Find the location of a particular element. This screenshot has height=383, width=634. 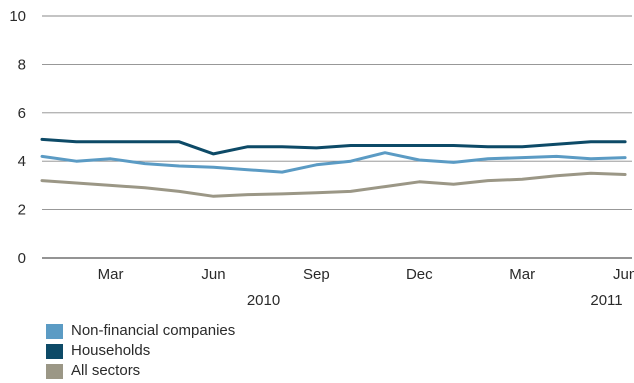

series-line-all-sectors is located at coordinates (333, 184).